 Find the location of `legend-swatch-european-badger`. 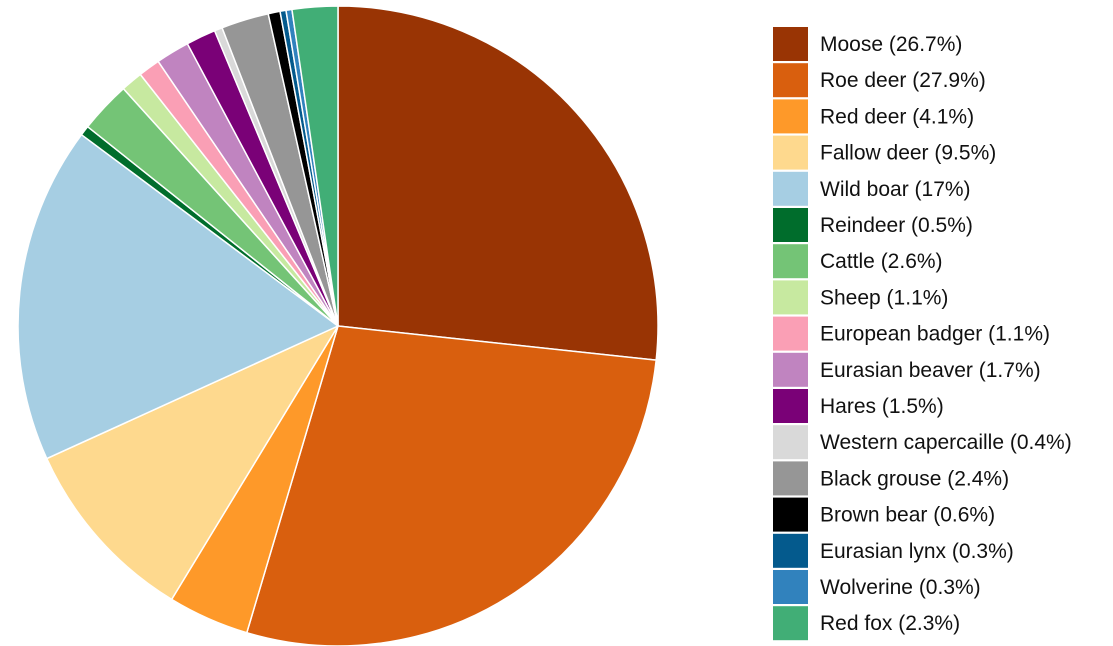

legend-swatch-european-badger is located at coordinates (790, 333).